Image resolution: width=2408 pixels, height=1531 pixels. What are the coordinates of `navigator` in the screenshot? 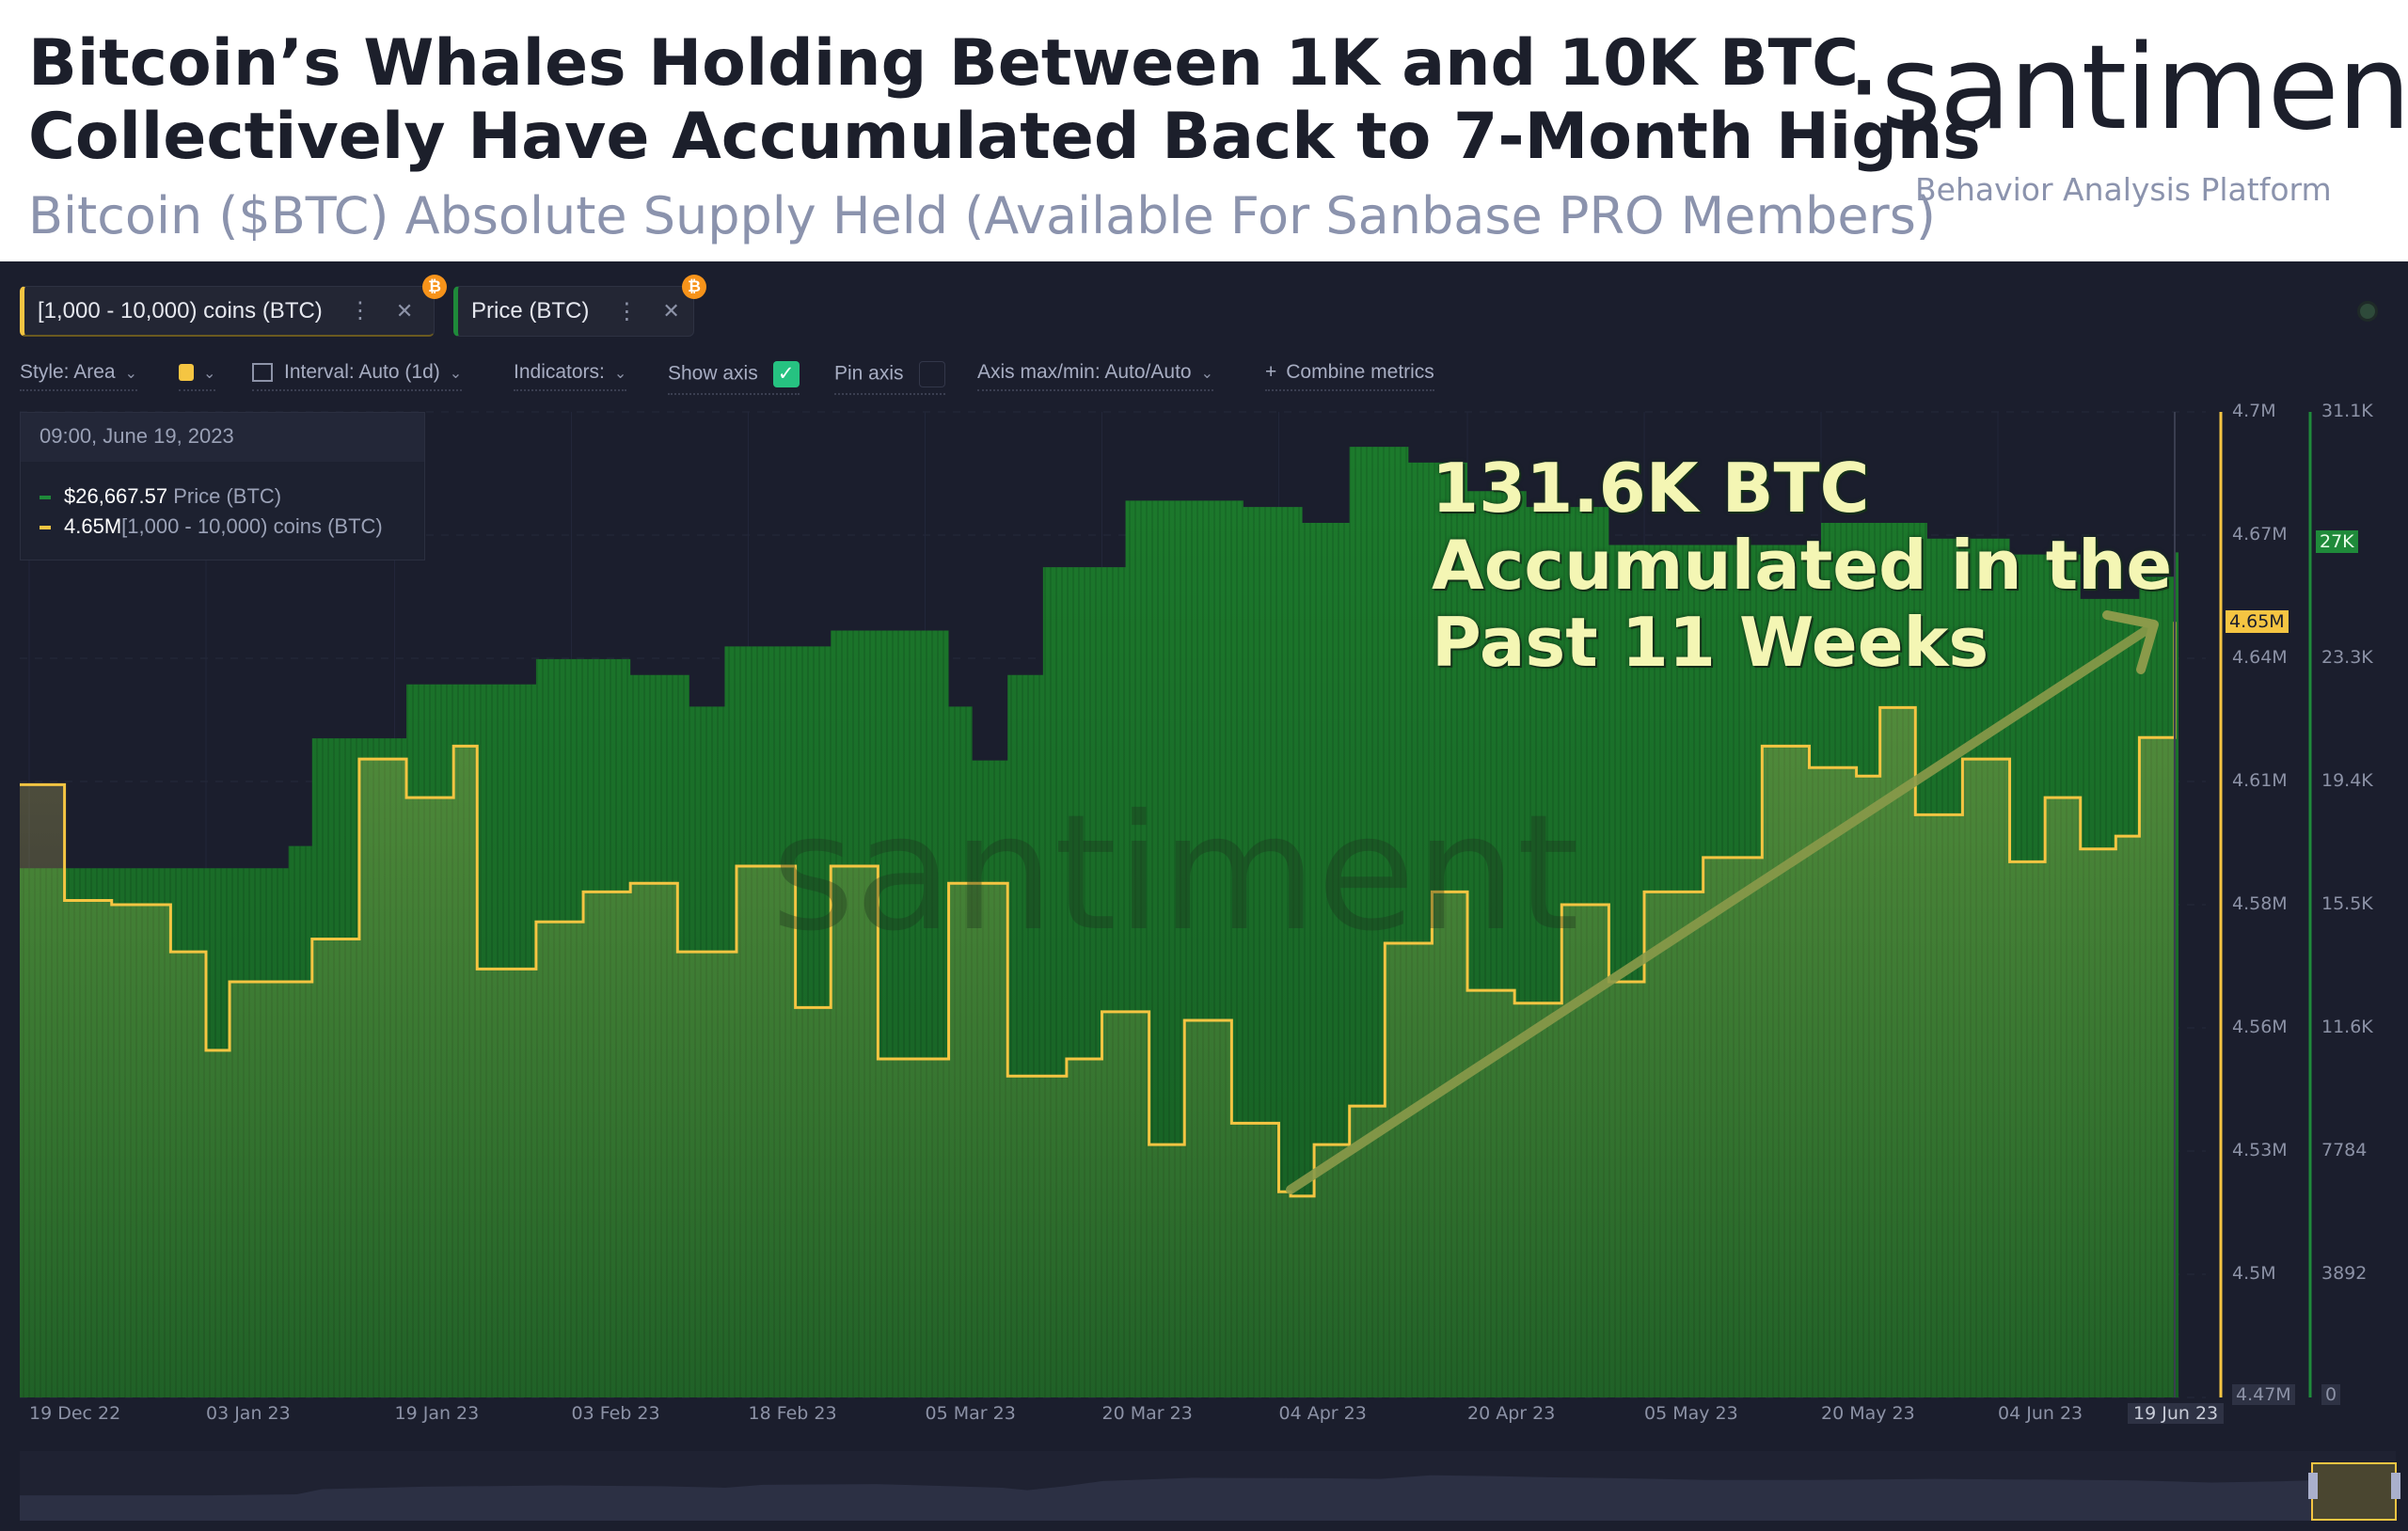 It's located at (1210, 1486).